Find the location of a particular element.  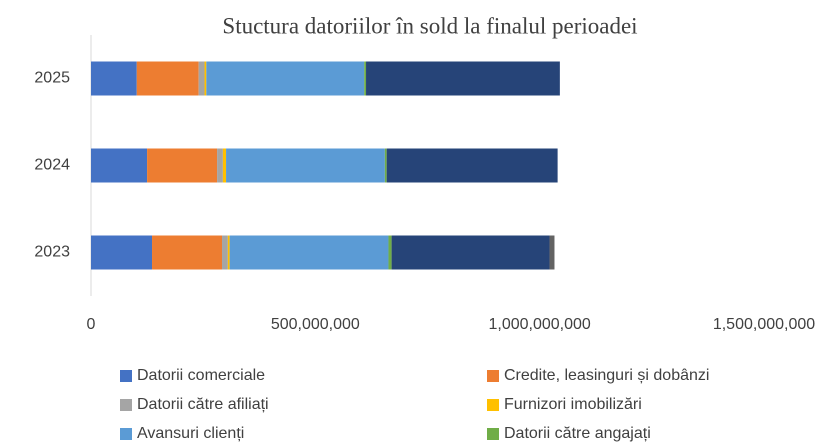

y-tick-label: 2024 is located at coordinates (52, 165).